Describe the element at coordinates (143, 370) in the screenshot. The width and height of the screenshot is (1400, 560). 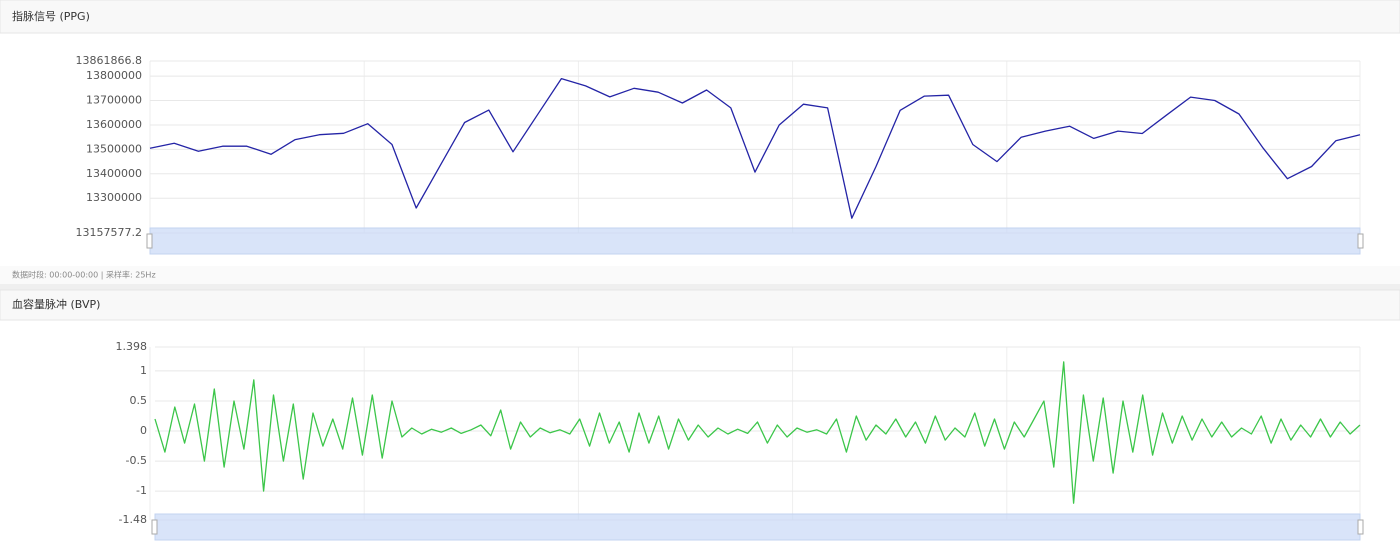
I see `y-tick-label: 1` at that location.